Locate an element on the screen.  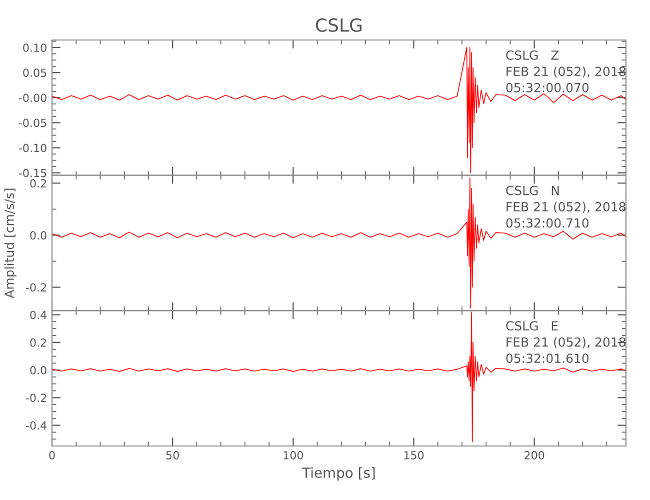
y-tick-label: 0.10 is located at coordinates (34, 47).